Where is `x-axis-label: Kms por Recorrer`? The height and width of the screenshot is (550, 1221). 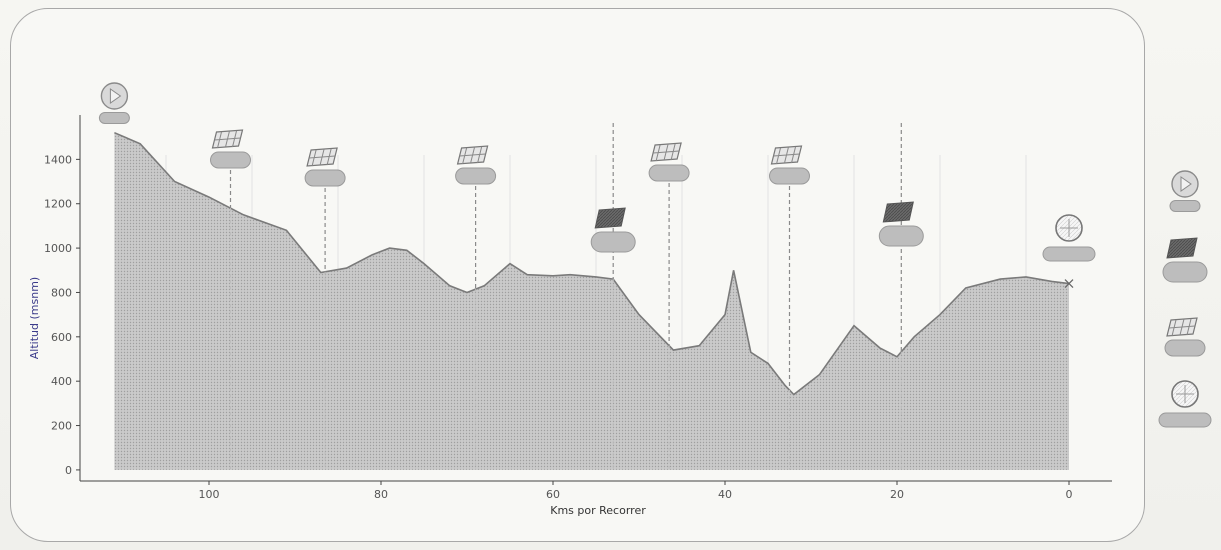
x-axis-label: Kms por Recorrer is located at coordinates (598, 510).